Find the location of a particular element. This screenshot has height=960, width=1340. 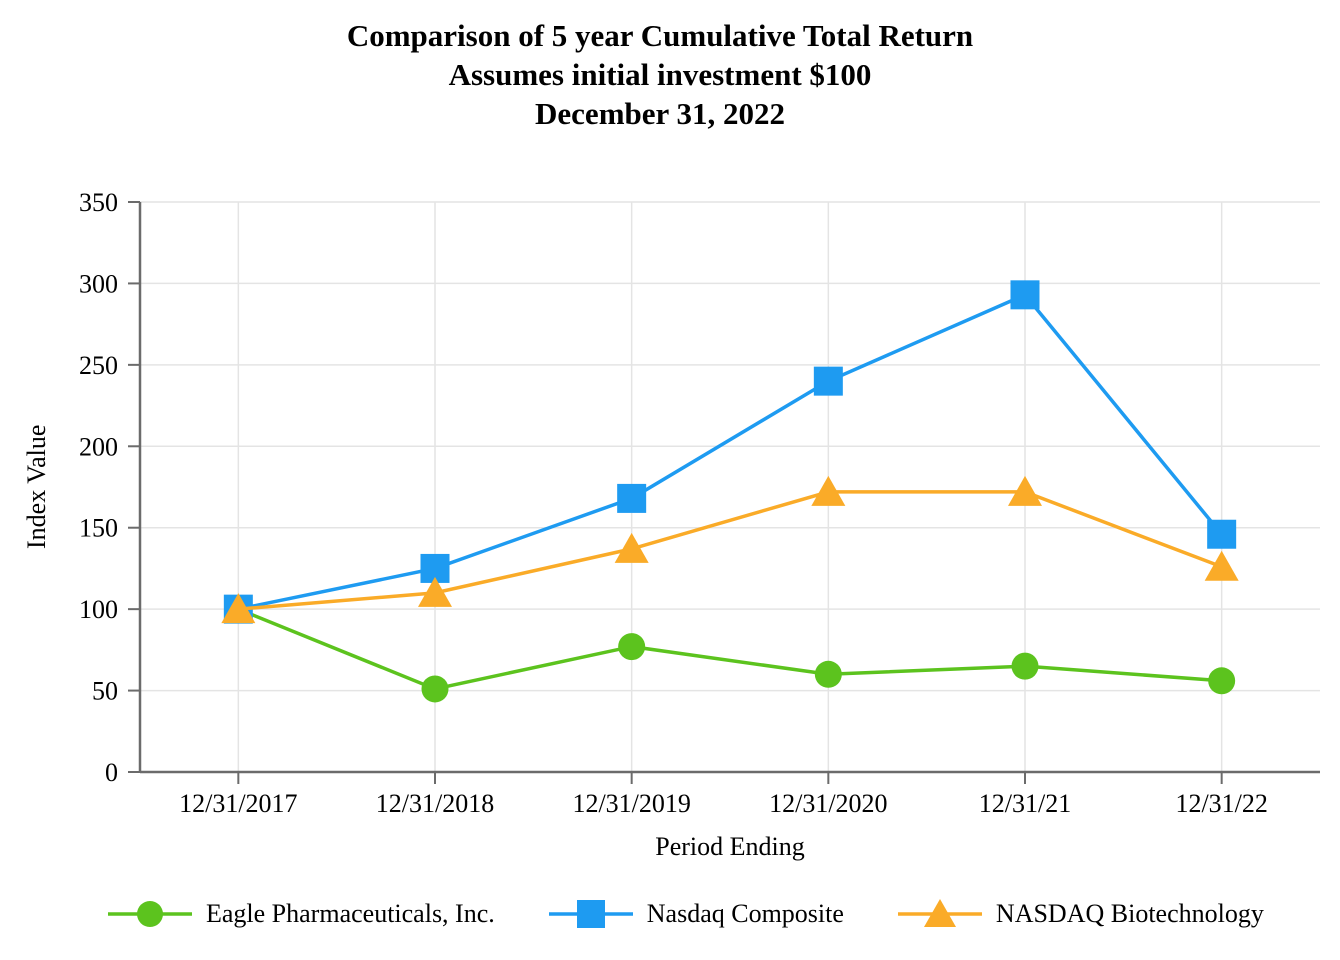

x-axis-title: Period Ending is located at coordinates (730, 846).